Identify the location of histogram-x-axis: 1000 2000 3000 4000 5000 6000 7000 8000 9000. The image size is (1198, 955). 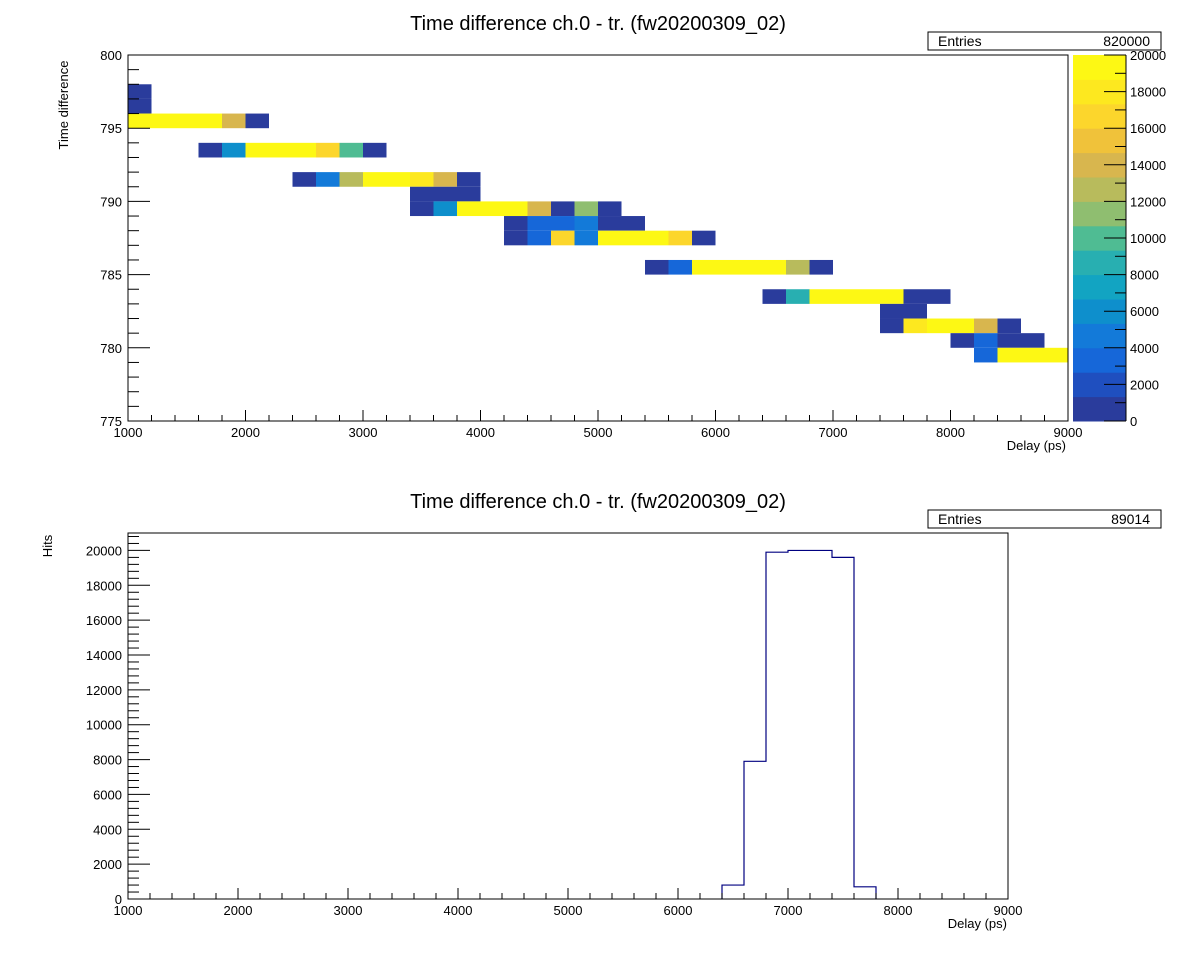
(568, 903).